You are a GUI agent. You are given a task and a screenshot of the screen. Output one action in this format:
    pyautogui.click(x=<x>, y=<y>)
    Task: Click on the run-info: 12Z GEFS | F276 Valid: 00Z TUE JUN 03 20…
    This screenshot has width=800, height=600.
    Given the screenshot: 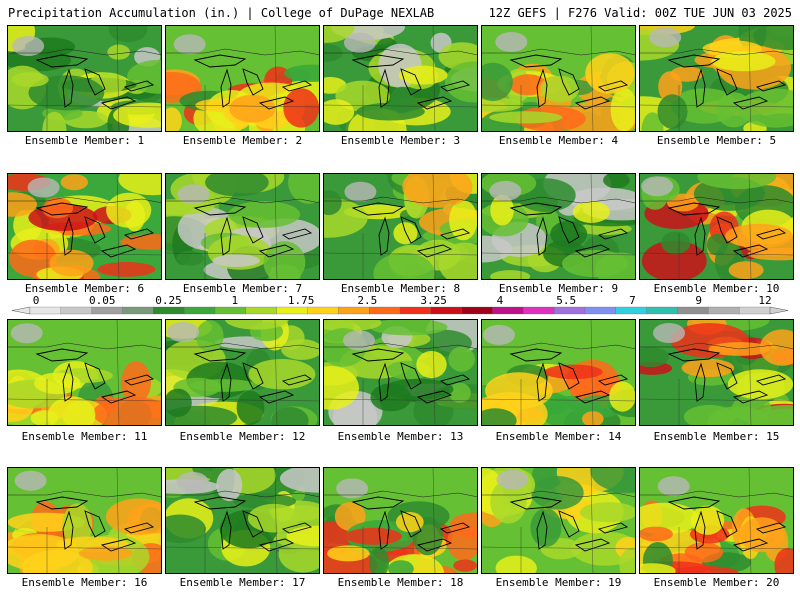 What is the action you would take?
    pyautogui.click(x=640, y=13)
    